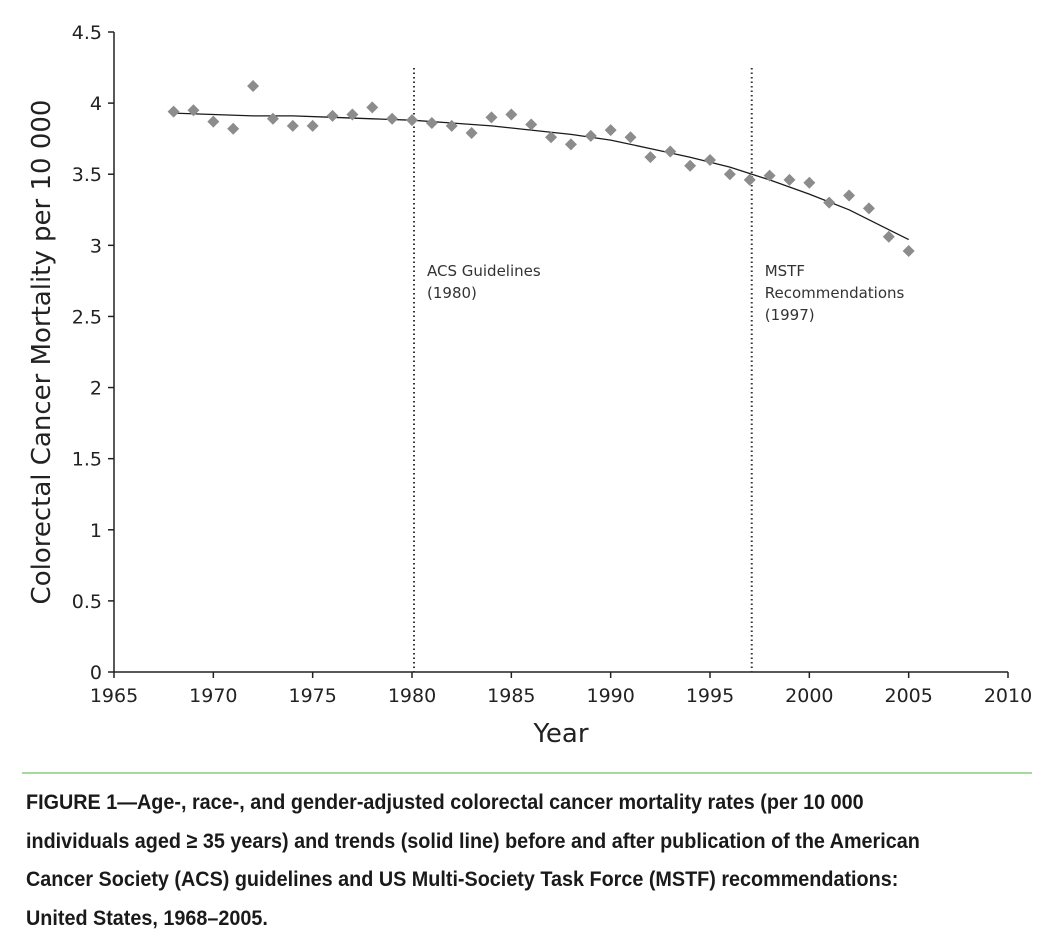 This screenshot has height=948, width=1052. What do you see at coordinates (213, 696) in the screenshot?
I see `x-tick-label: 1970` at bounding box center [213, 696].